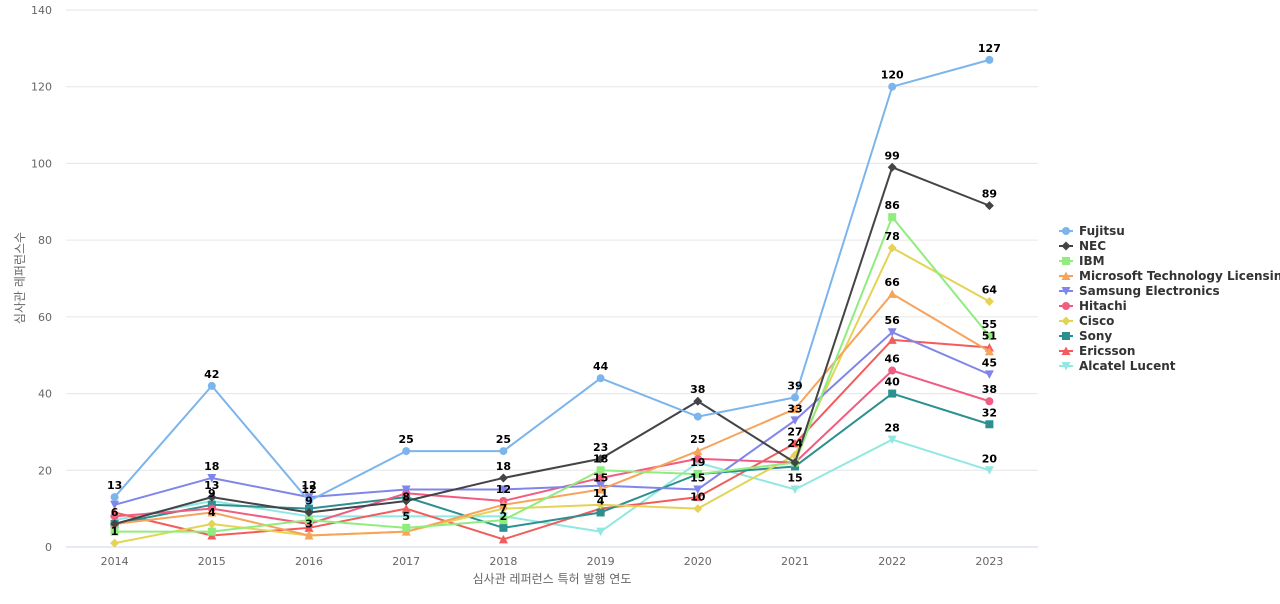  What do you see at coordinates (990, 458) in the screenshot?
I see `data-label: 20` at bounding box center [990, 458].